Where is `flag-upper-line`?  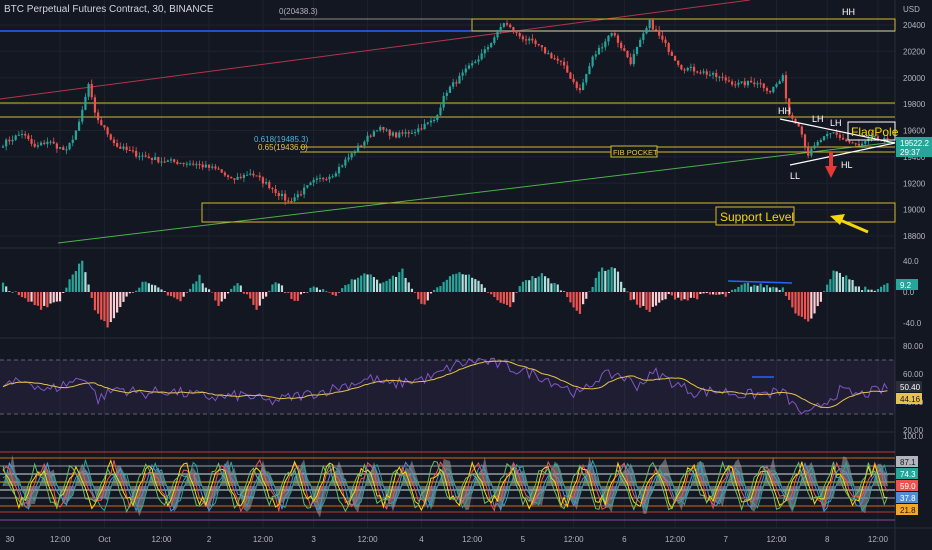 flag-upper-line is located at coordinates (837, 131).